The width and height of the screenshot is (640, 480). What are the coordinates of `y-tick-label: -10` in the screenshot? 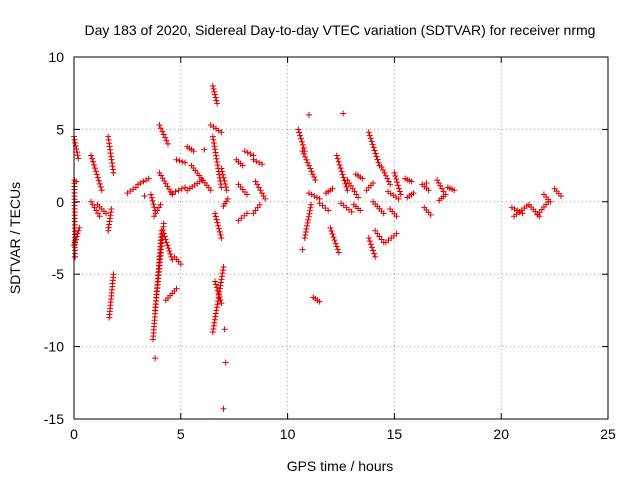 It's located at (54, 347).